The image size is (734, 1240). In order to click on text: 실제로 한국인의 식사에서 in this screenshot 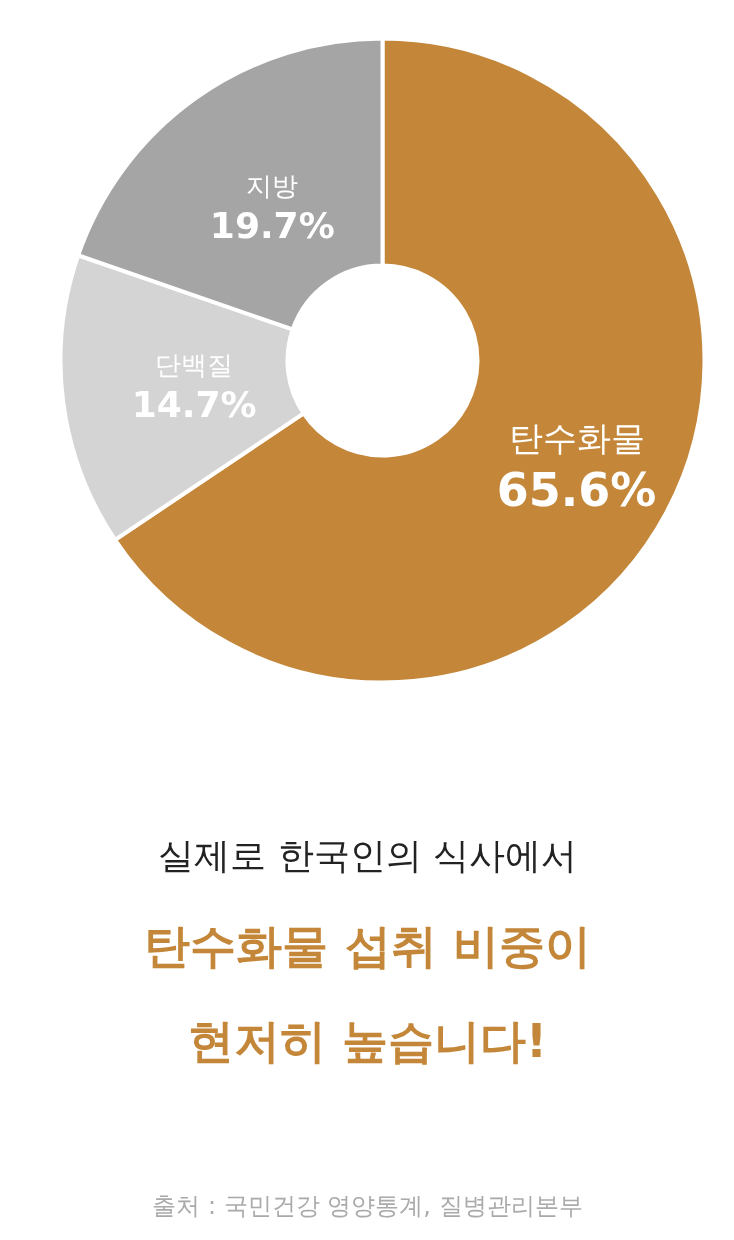, I will do `click(367, 855)`.